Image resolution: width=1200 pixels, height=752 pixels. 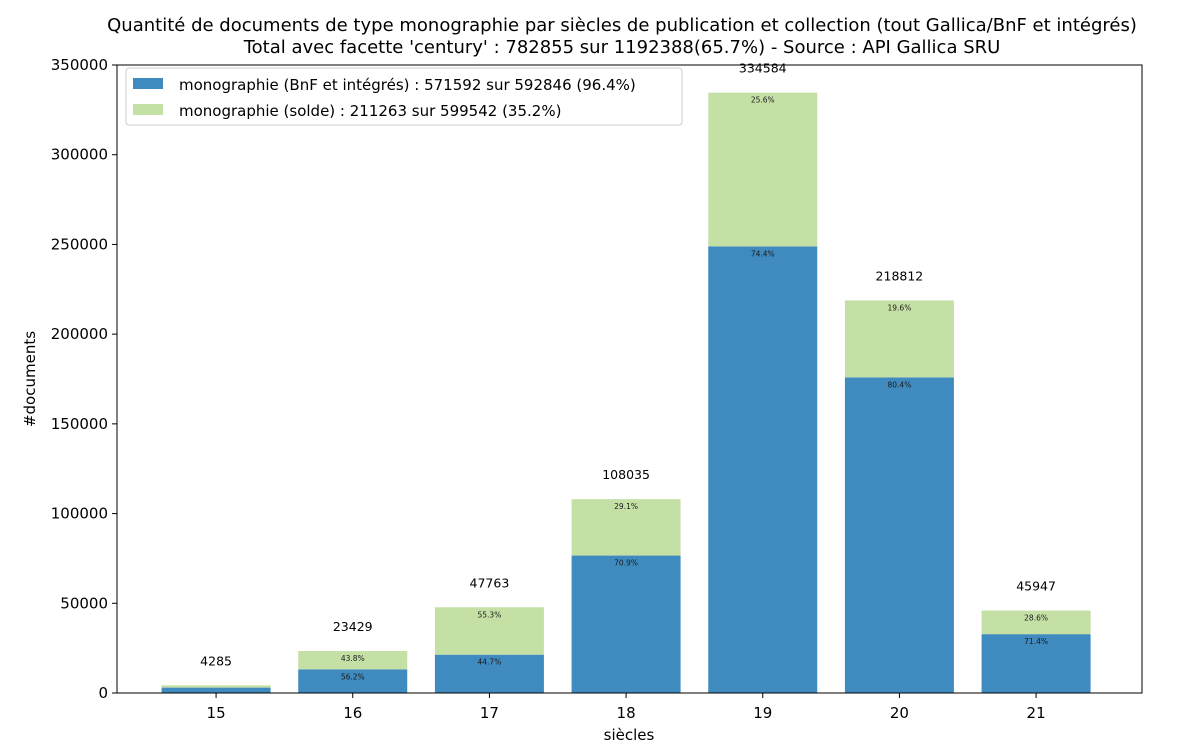 I want to click on y-tick-label-100000: 100000, so click(x=79, y=514).